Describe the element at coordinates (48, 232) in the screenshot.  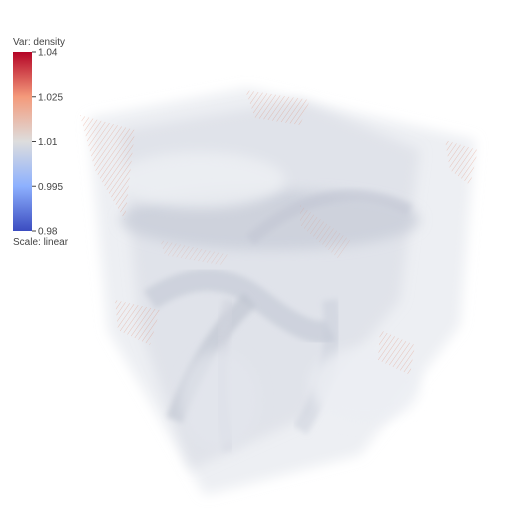
I see `colorbar-tick-label: 0.98` at that location.